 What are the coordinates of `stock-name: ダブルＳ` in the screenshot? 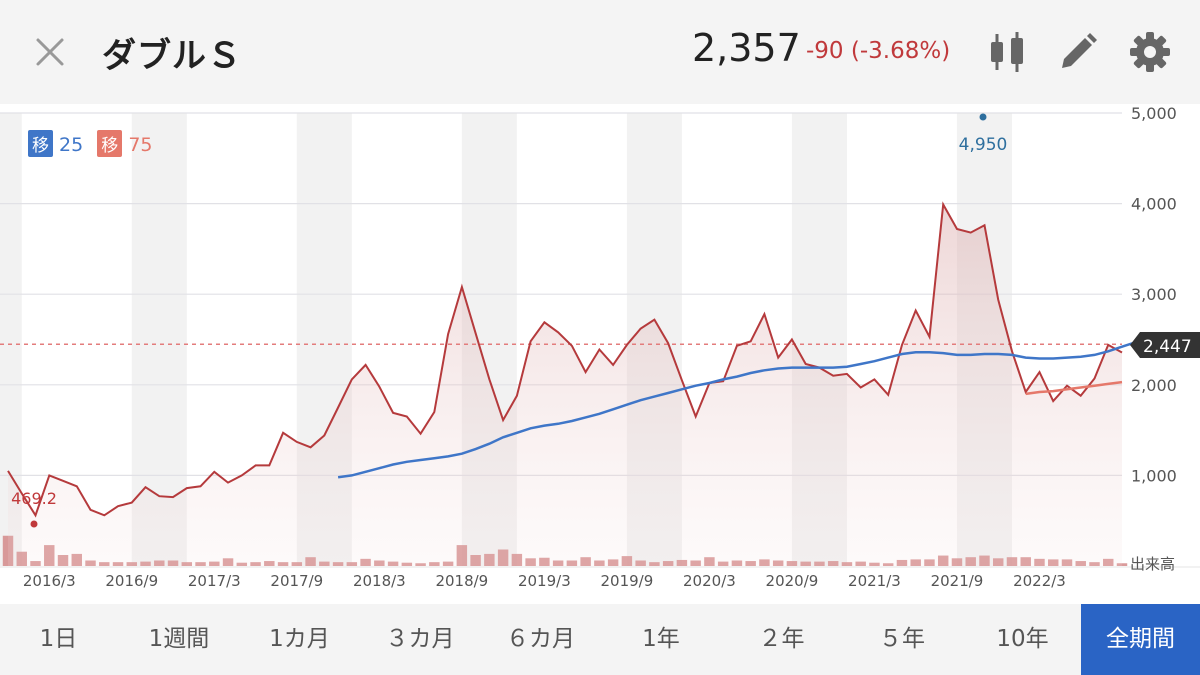 It's located at (172, 56).